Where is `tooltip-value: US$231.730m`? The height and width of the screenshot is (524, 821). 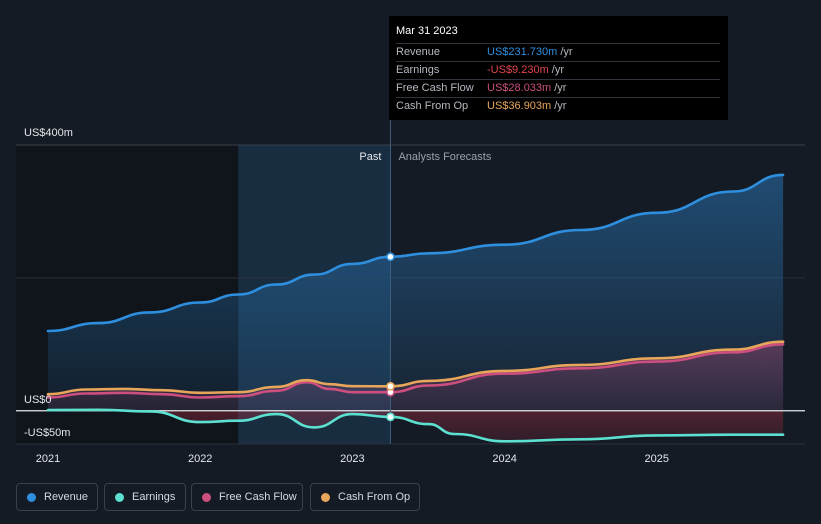 tooltip-value: US$231.730m is located at coordinates (522, 52).